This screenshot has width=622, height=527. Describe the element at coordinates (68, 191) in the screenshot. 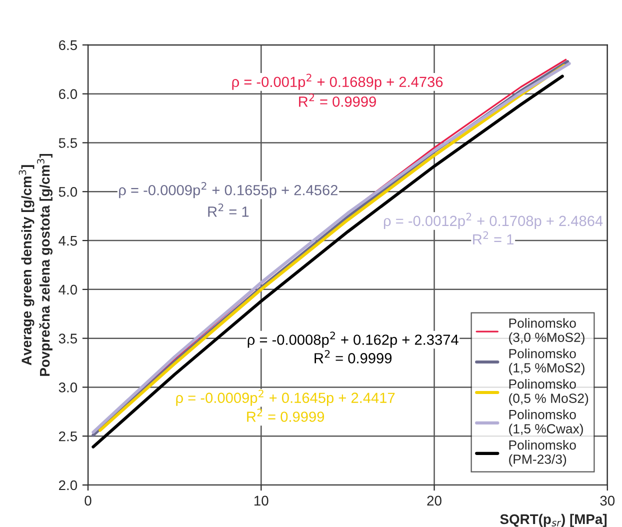

I see `y-tick-label: 5.0` at that location.